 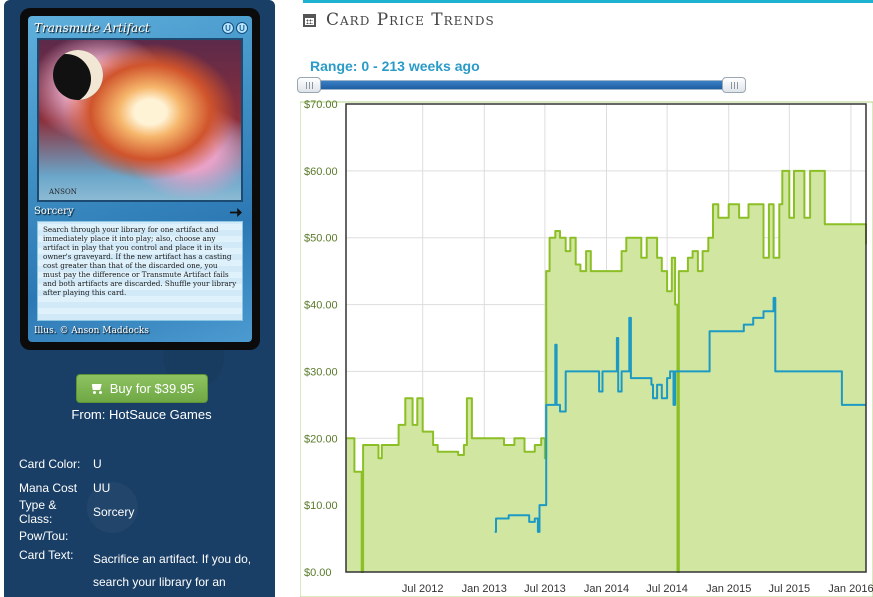 What do you see at coordinates (152, 388) in the screenshot?
I see `buy-button-label: Buy for $39.95` at bounding box center [152, 388].